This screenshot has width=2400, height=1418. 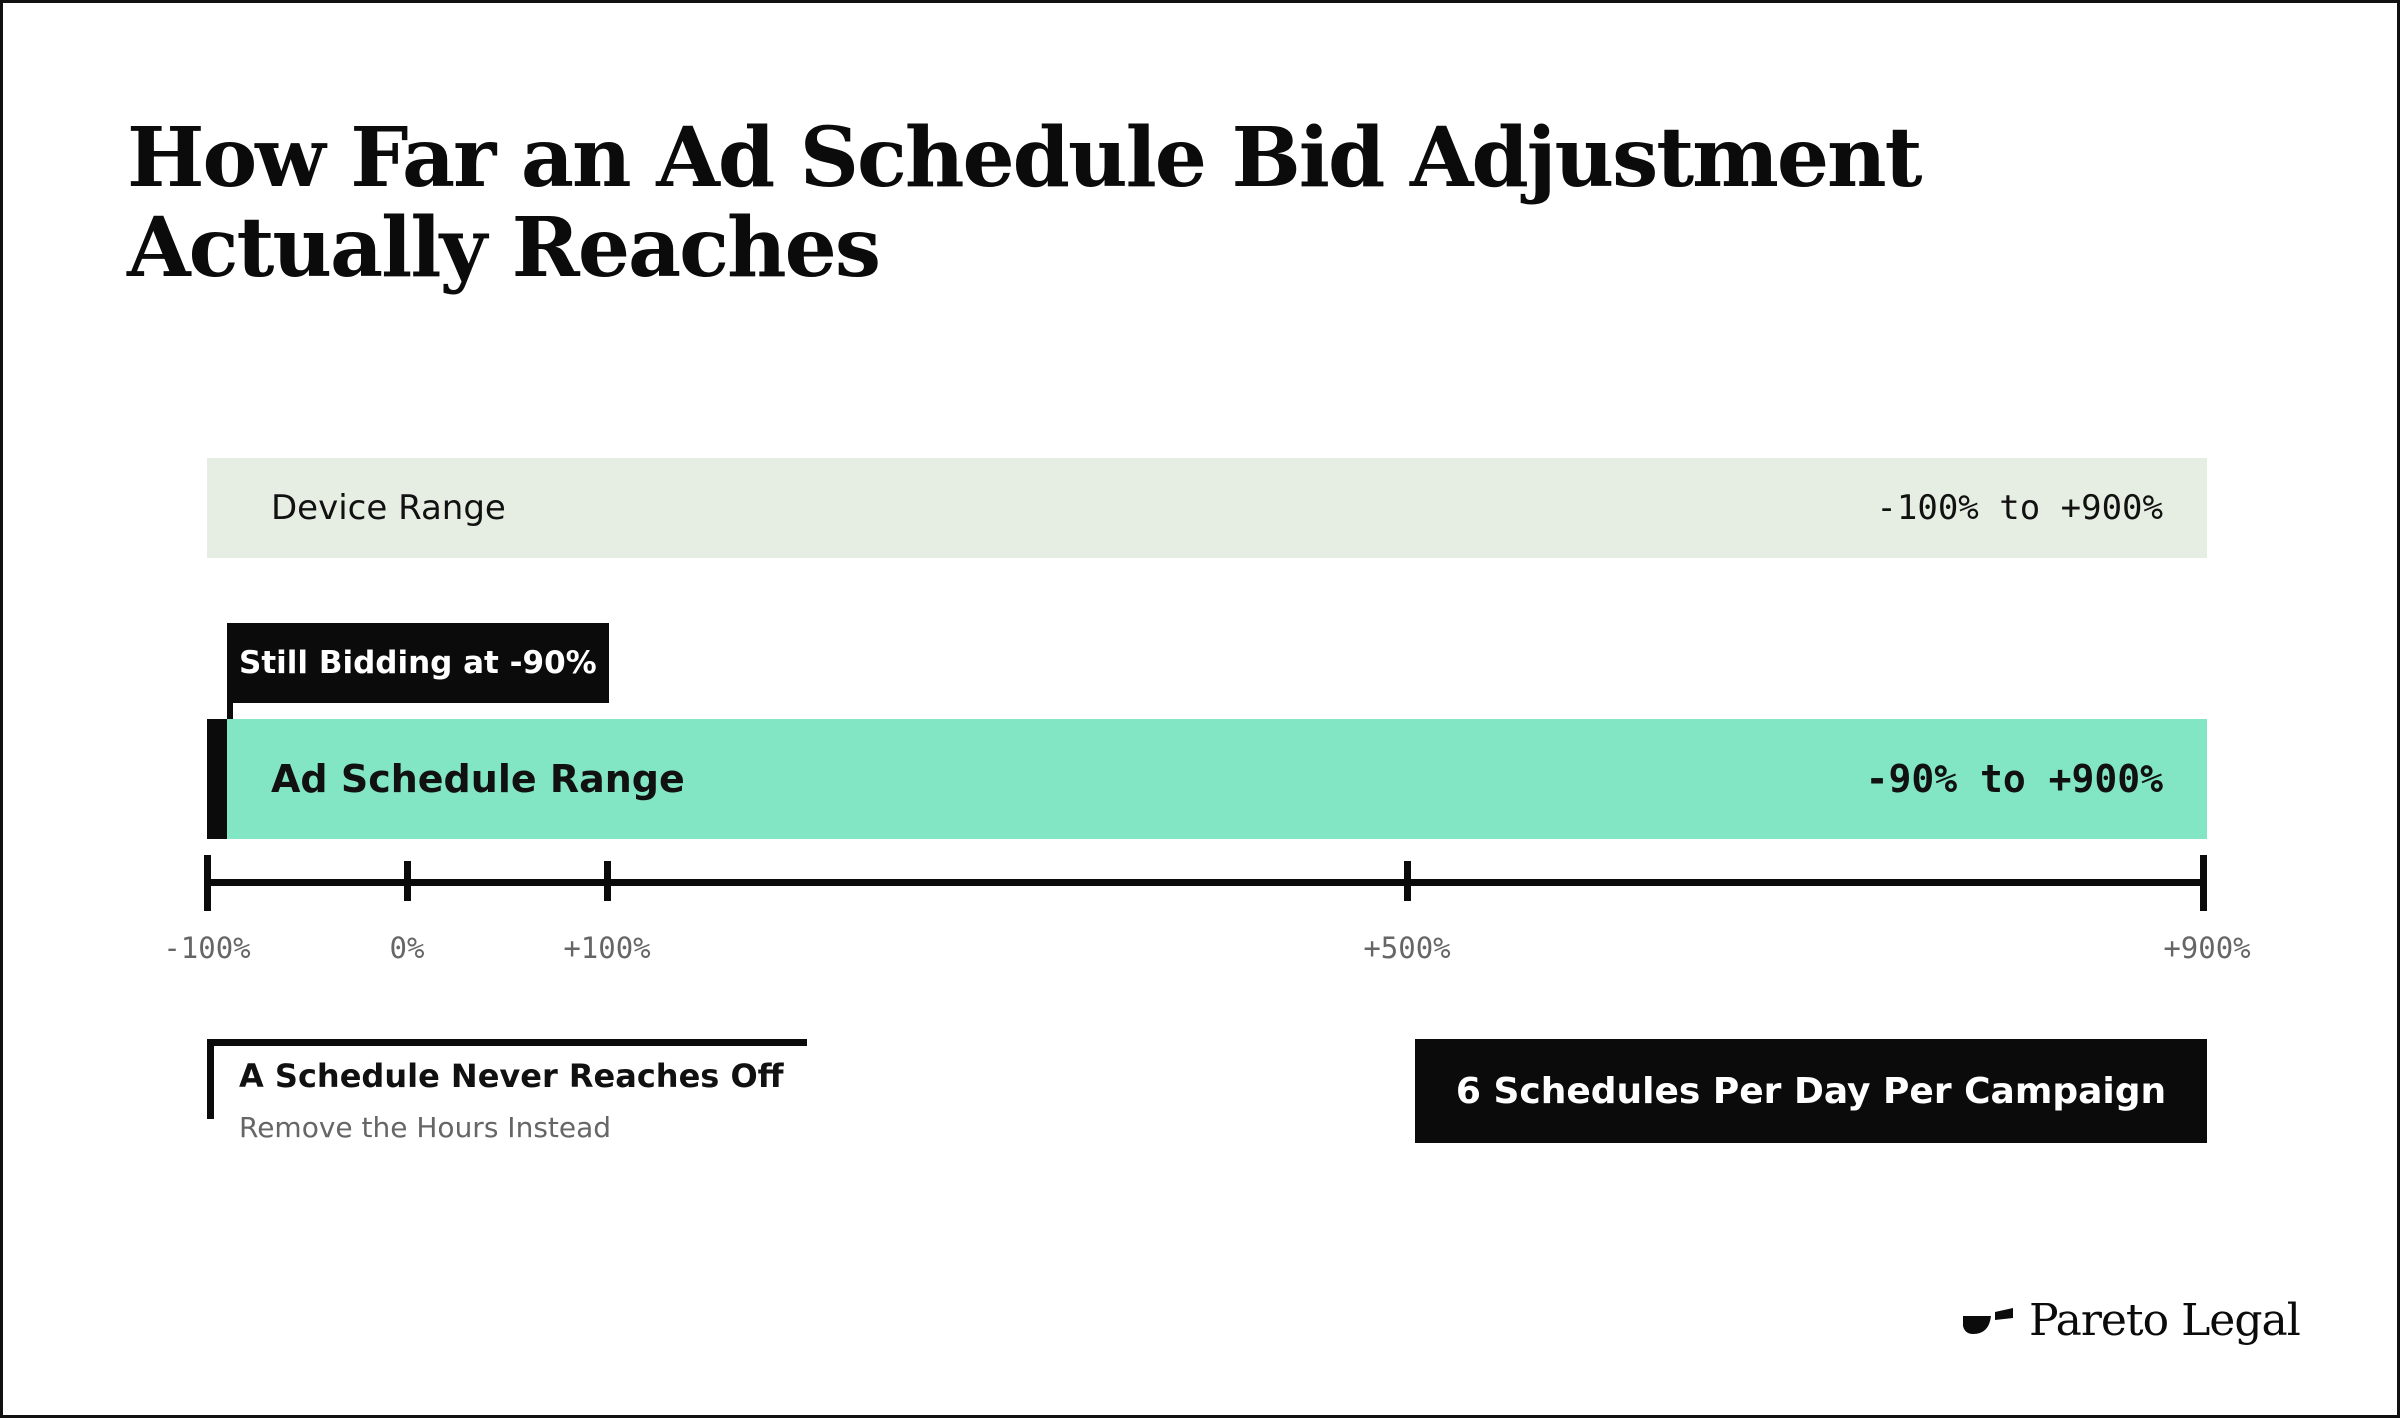 What do you see at coordinates (2207, 948) in the screenshot?
I see `axis-tick-label: +900%` at bounding box center [2207, 948].